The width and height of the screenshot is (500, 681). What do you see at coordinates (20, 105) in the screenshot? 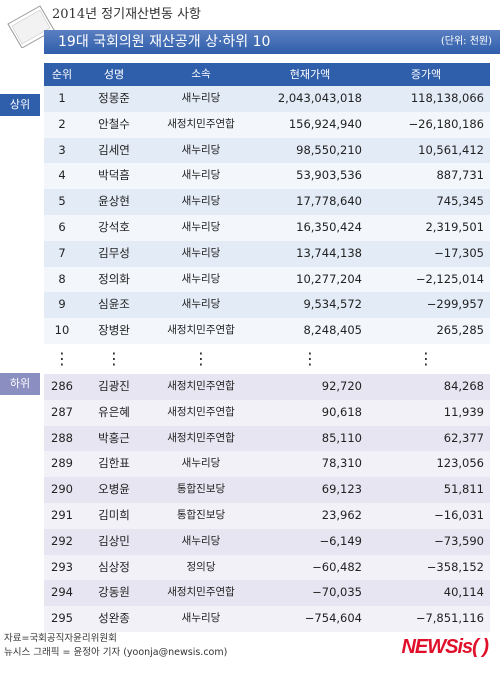
I see `upper-section-badge: 상위` at bounding box center [20, 105].